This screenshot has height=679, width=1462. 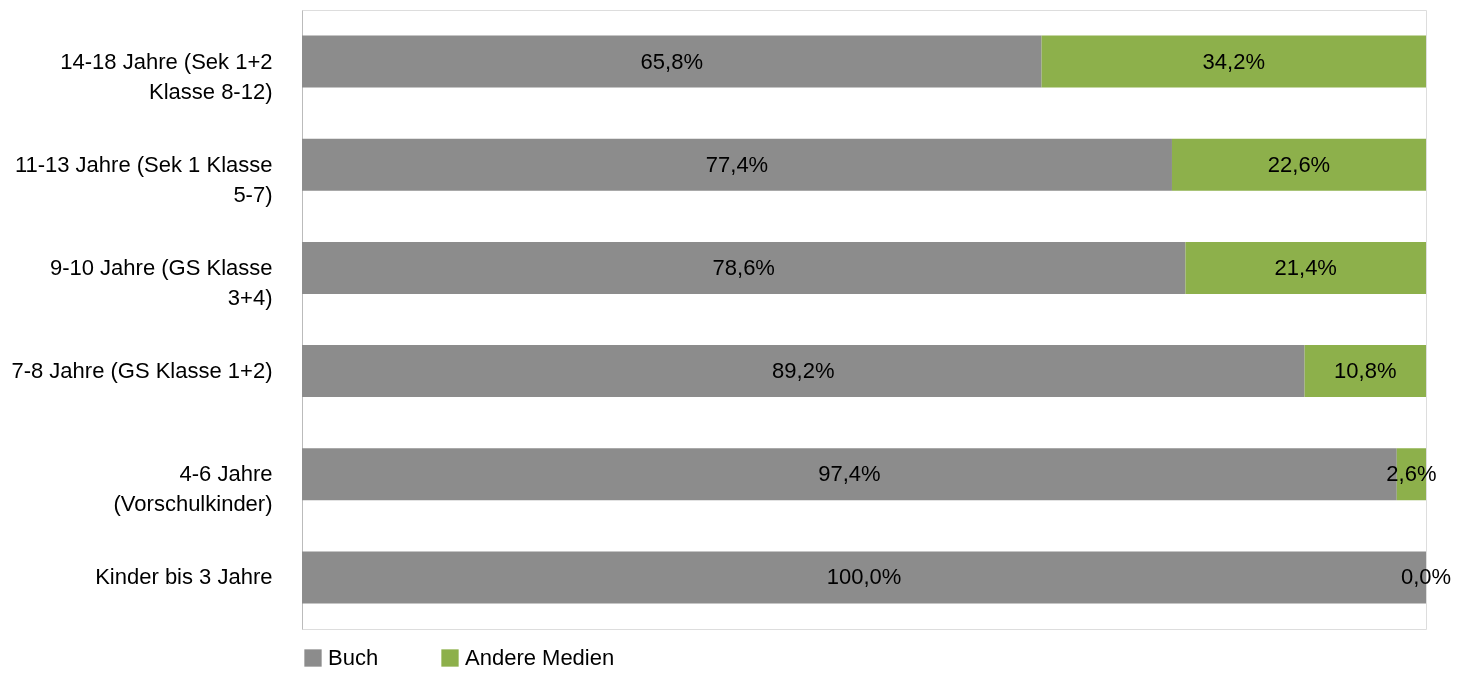 I want to click on data-label: 78,6%, so click(x=743, y=267).